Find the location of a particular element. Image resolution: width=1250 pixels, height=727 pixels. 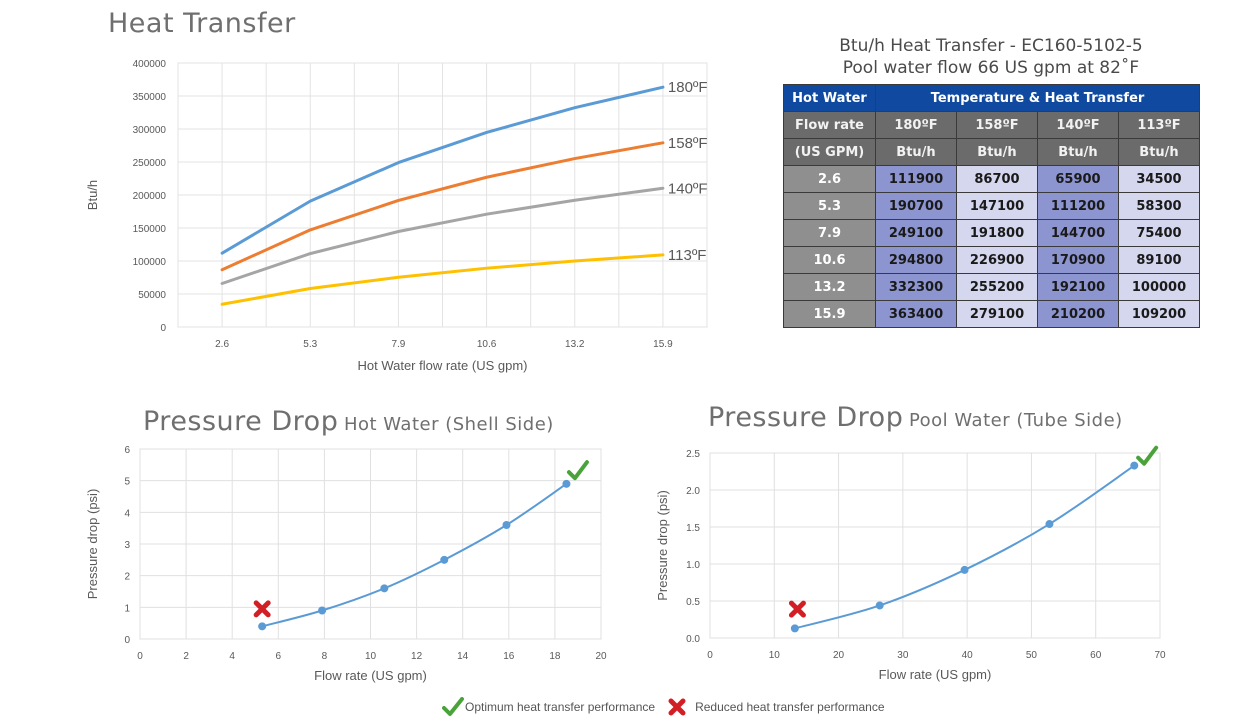

value-cell: 147100 is located at coordinates (997, 206).